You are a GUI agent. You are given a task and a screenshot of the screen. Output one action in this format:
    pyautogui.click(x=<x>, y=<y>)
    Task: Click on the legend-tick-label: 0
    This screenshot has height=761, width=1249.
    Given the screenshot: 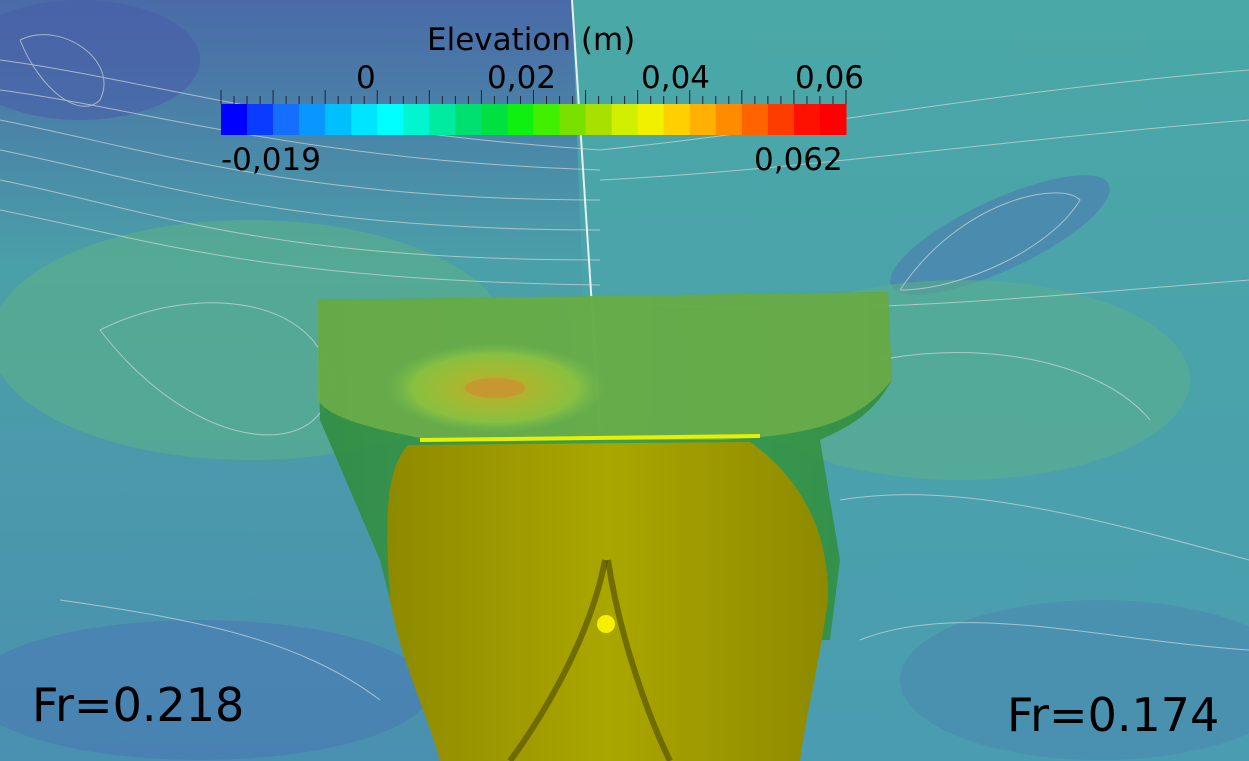 What is the action you would take?
    pyautogui.click(x=366, y=78)
    